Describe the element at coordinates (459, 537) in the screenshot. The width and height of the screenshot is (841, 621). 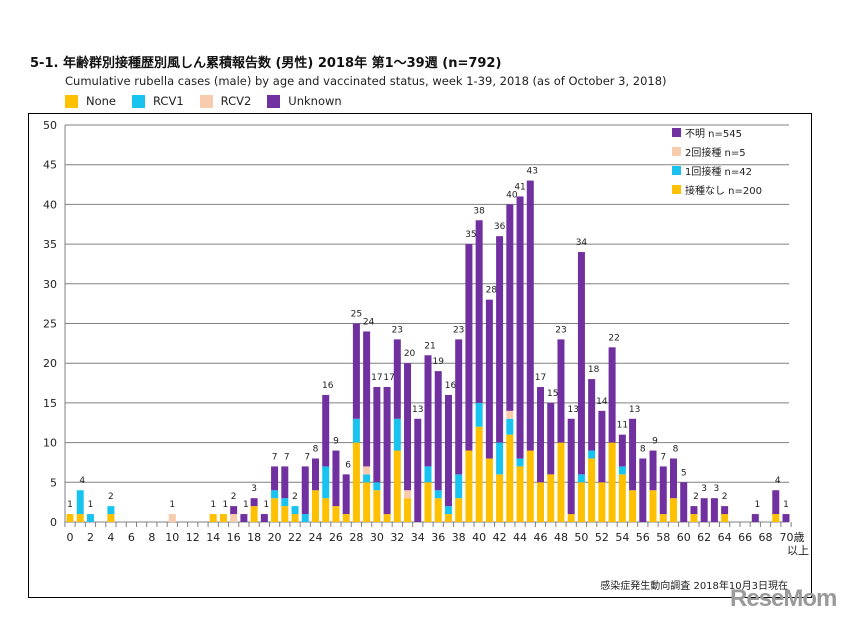
I see `x-tick-label: 38` at that location.